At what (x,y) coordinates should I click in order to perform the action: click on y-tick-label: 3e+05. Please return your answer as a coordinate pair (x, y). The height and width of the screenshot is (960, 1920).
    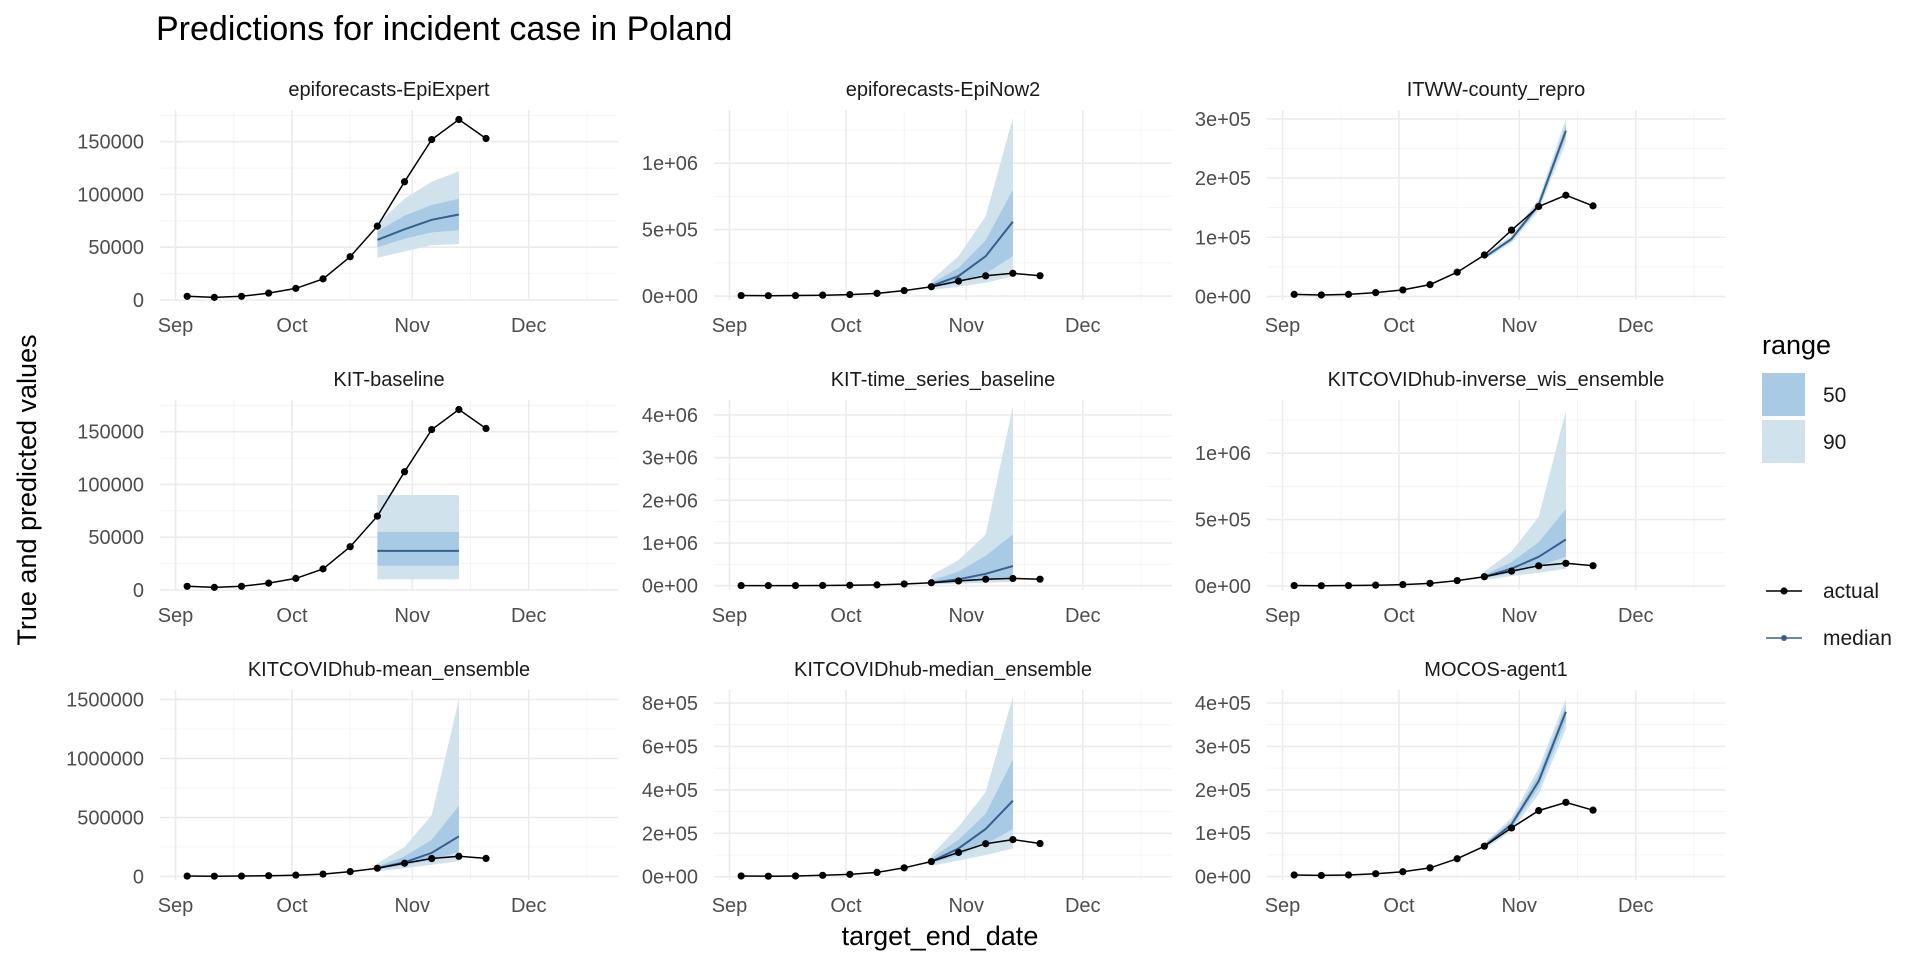
    Looking at the image, I should click on (1223, 747).